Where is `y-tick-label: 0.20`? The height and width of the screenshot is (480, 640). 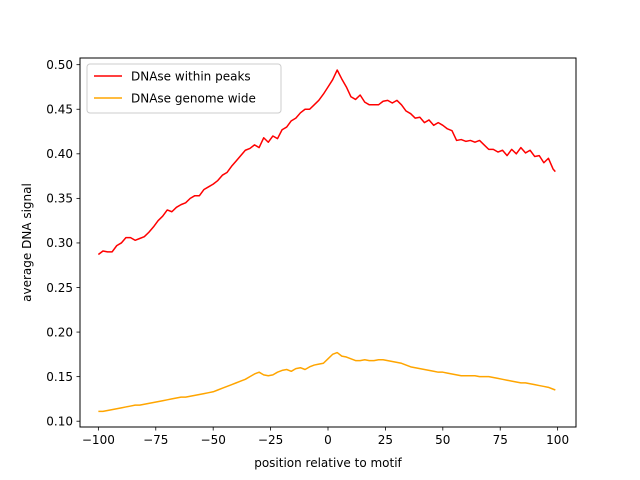 y-tick-label: 0.20 is located at coordinates (59, 332).